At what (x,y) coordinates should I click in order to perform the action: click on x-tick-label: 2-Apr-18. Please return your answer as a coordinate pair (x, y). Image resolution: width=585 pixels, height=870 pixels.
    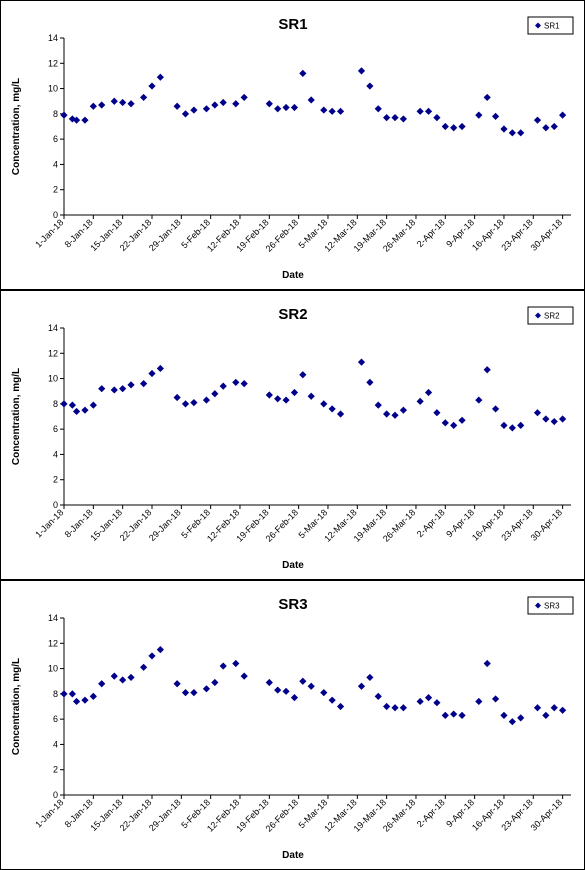
    Looking at the image, I should click on (431, 523).